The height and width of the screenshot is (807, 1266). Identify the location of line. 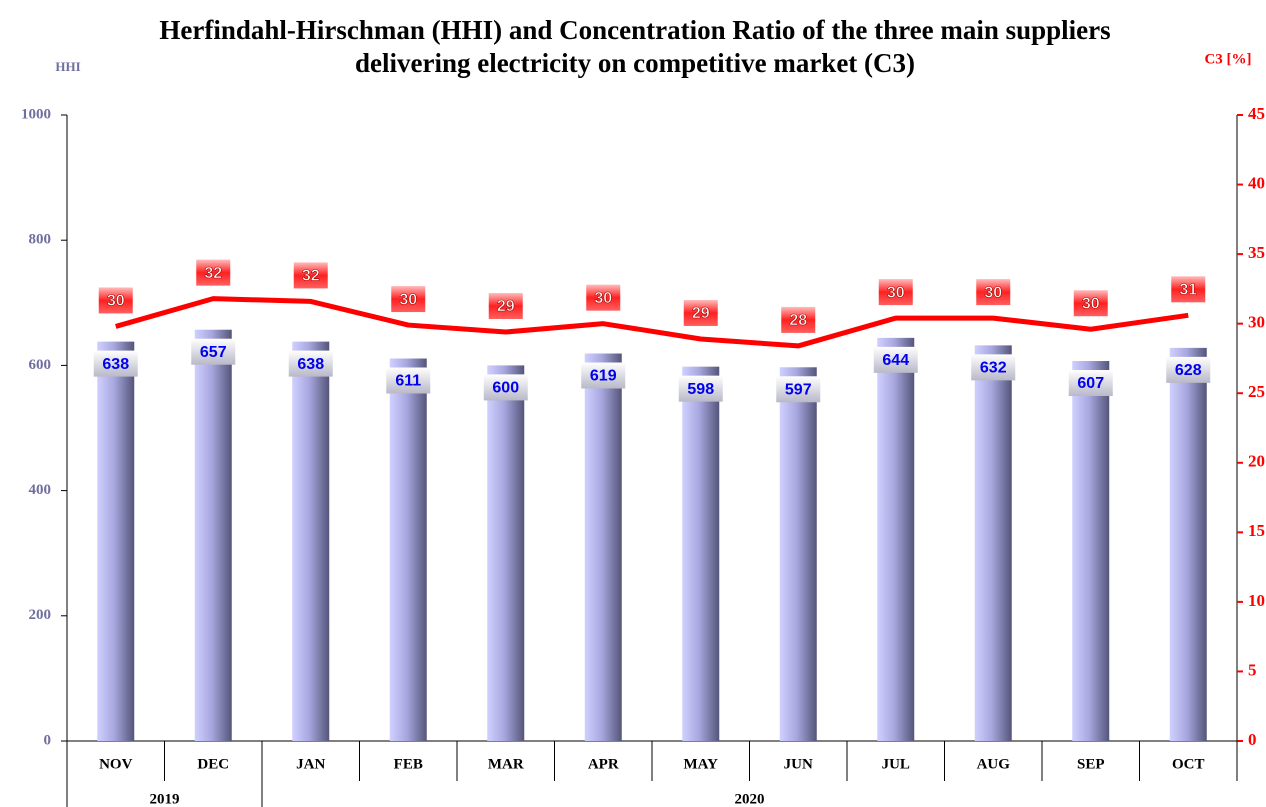
(652, 322).